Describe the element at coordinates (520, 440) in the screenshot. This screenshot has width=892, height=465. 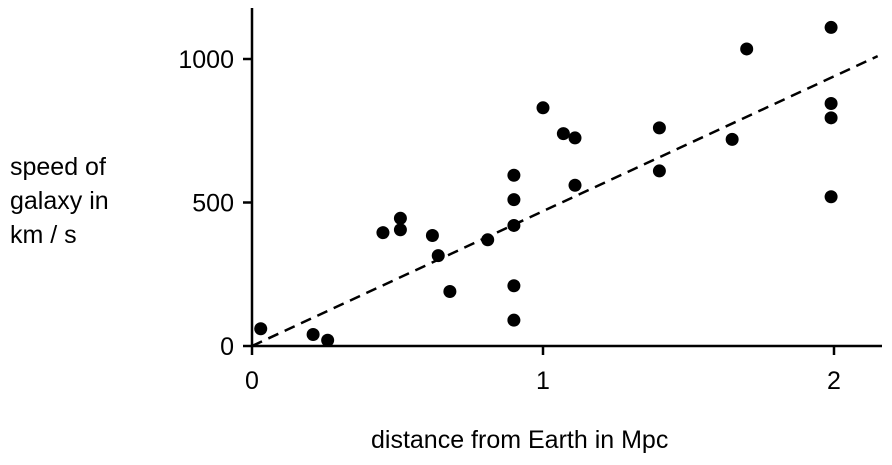
I see `x-axis-label: distance from Earth in Mpc` at that location.